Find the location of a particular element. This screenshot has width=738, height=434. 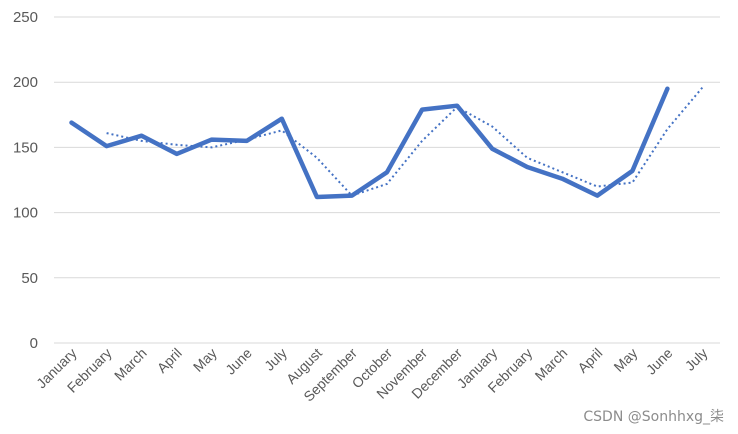

y-tick-label: 0 is located at coordinates (34, 343).